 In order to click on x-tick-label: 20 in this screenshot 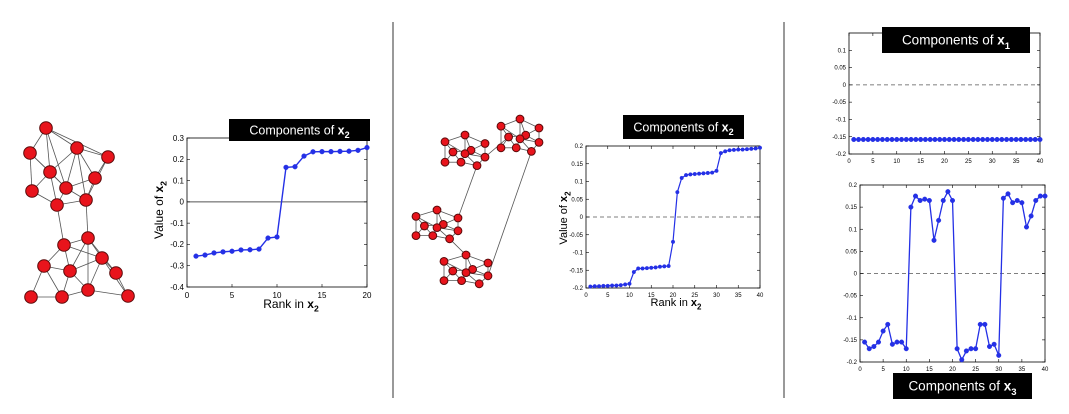, I will do `click(673, 296)`.